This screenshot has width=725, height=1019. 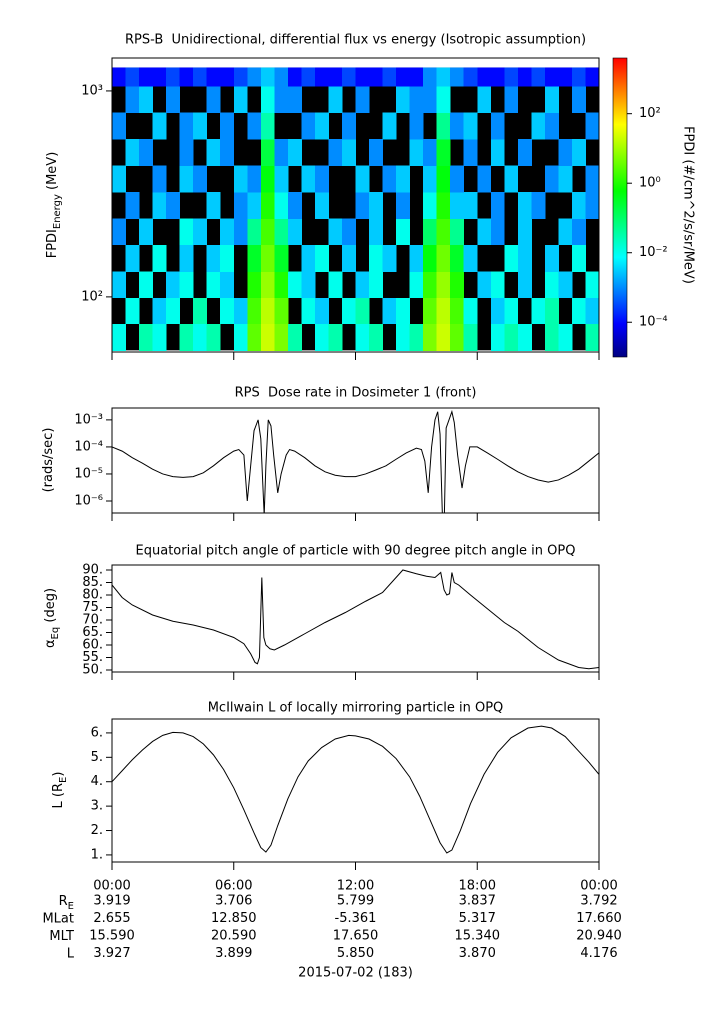 I want to click on x-tick-label: 00:00, so click(x=598, y=886).